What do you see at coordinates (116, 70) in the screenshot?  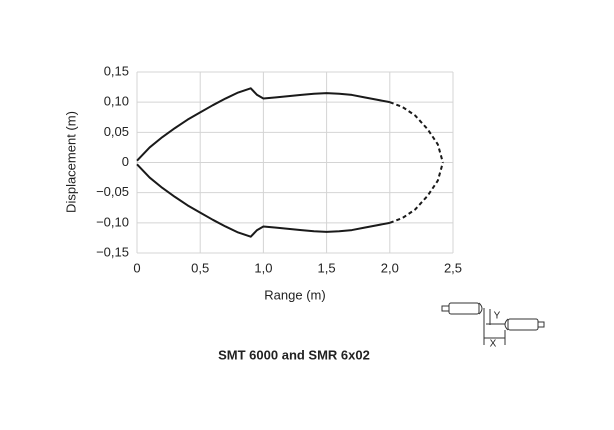 I see `y-tick-label: 0,15` at bounding box center [116, 70].